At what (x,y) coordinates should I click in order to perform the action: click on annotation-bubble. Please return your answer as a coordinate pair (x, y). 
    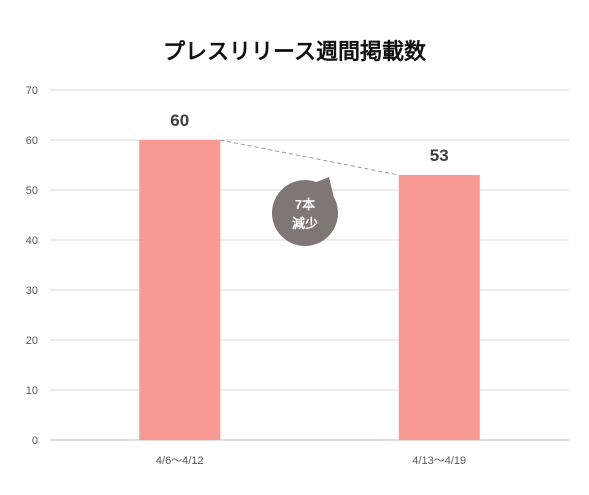
    Looking at the image, I should click on (305, 212).